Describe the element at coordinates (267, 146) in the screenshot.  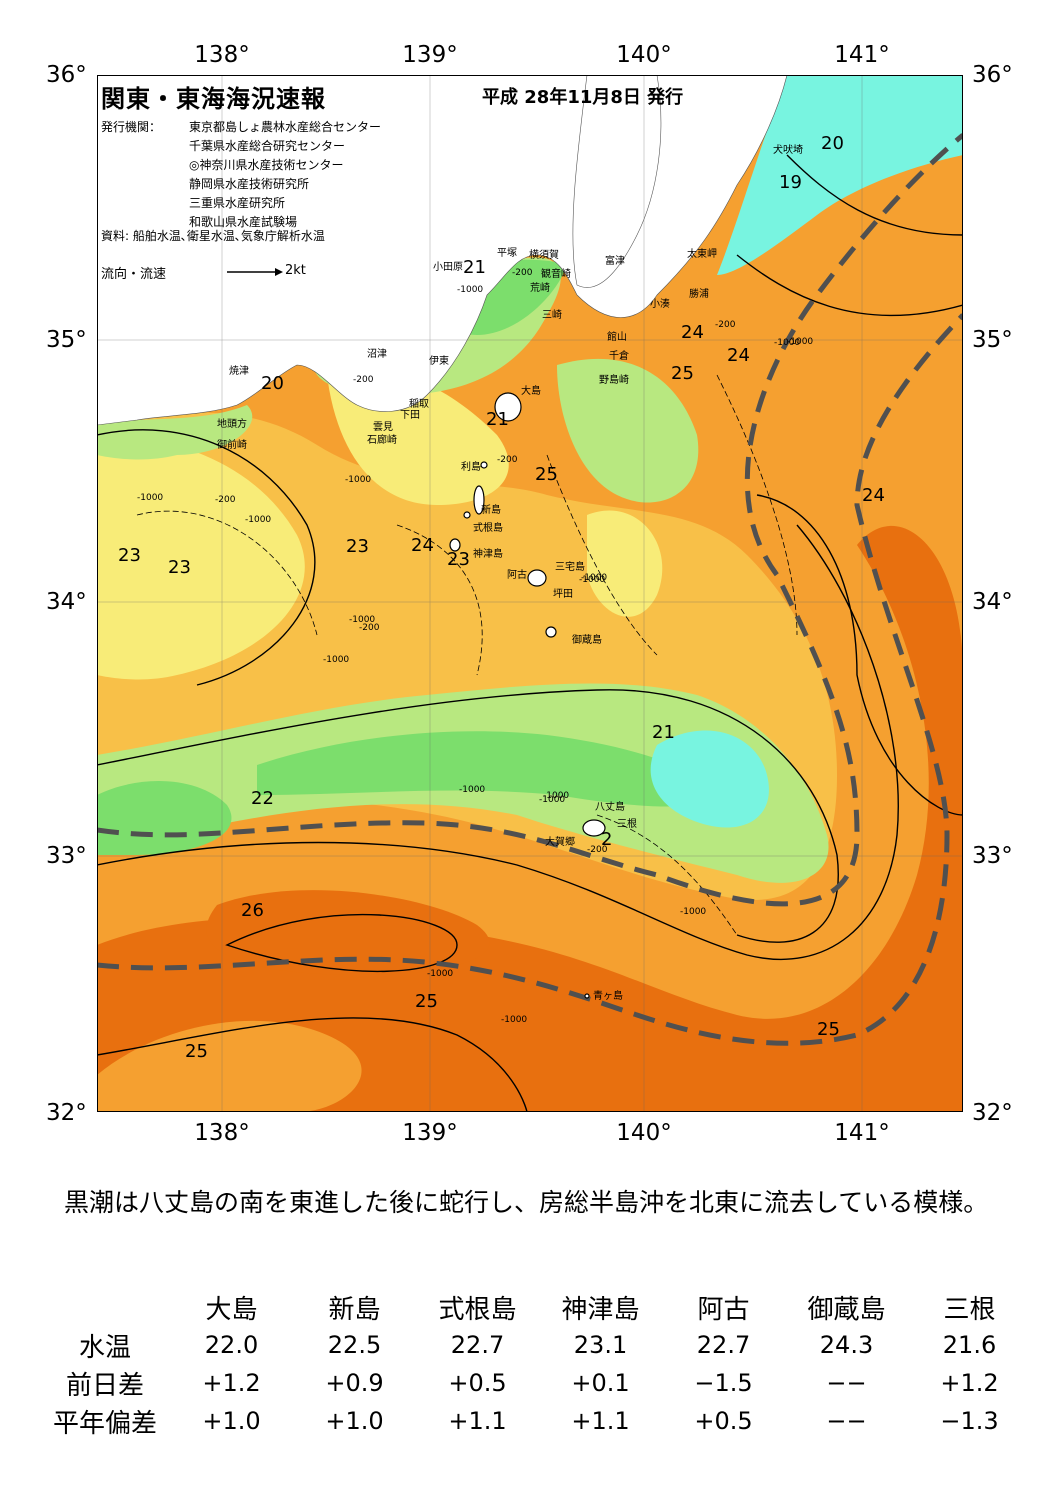
I see `issuer-item: 千葉県水産総合研究センター` at that location.